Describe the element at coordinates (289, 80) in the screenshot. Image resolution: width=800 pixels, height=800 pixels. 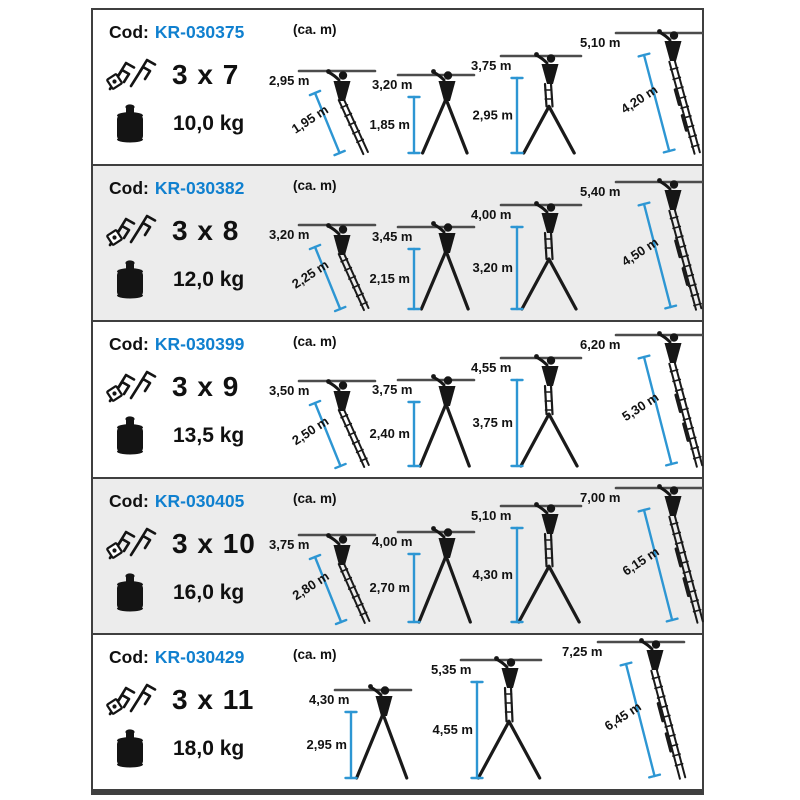
I see `reach-label: 2,95 m` at that location.